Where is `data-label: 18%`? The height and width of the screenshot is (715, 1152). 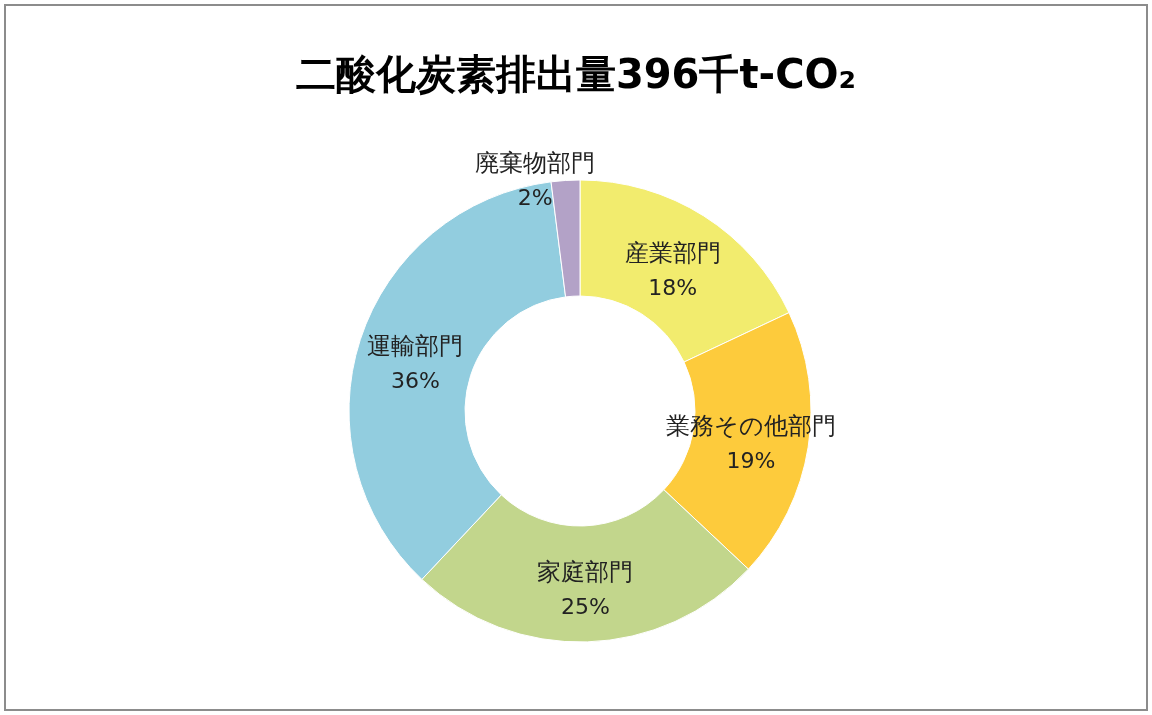 data-label: 18% is located at coordinates (673, 287).